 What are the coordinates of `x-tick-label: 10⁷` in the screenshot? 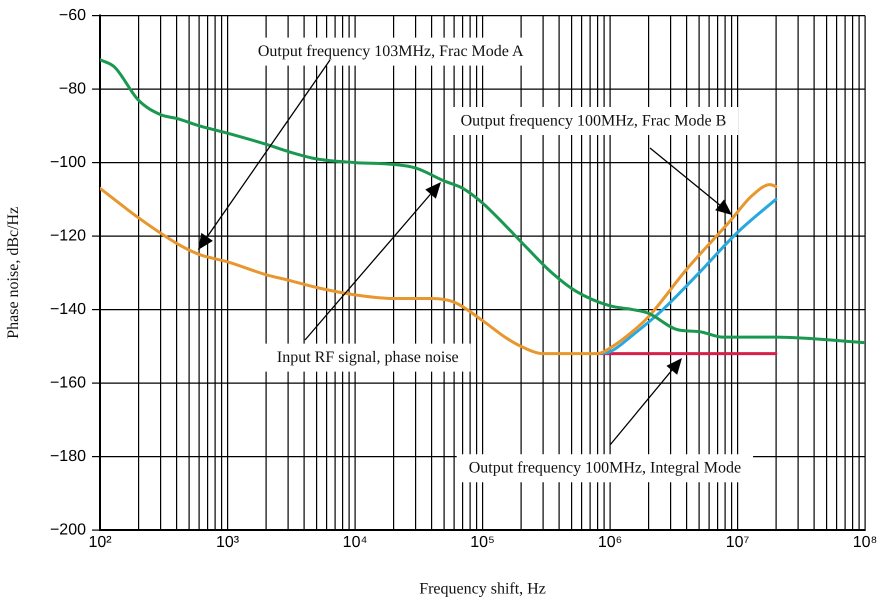 It's located at (738, 543).